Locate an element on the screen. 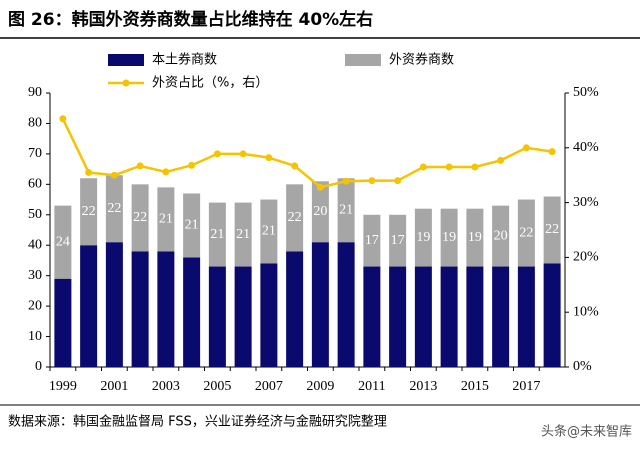 The width and height of the screenshot is (640, 449). y-tick-label: 90 is located at coordinates (35, 92).